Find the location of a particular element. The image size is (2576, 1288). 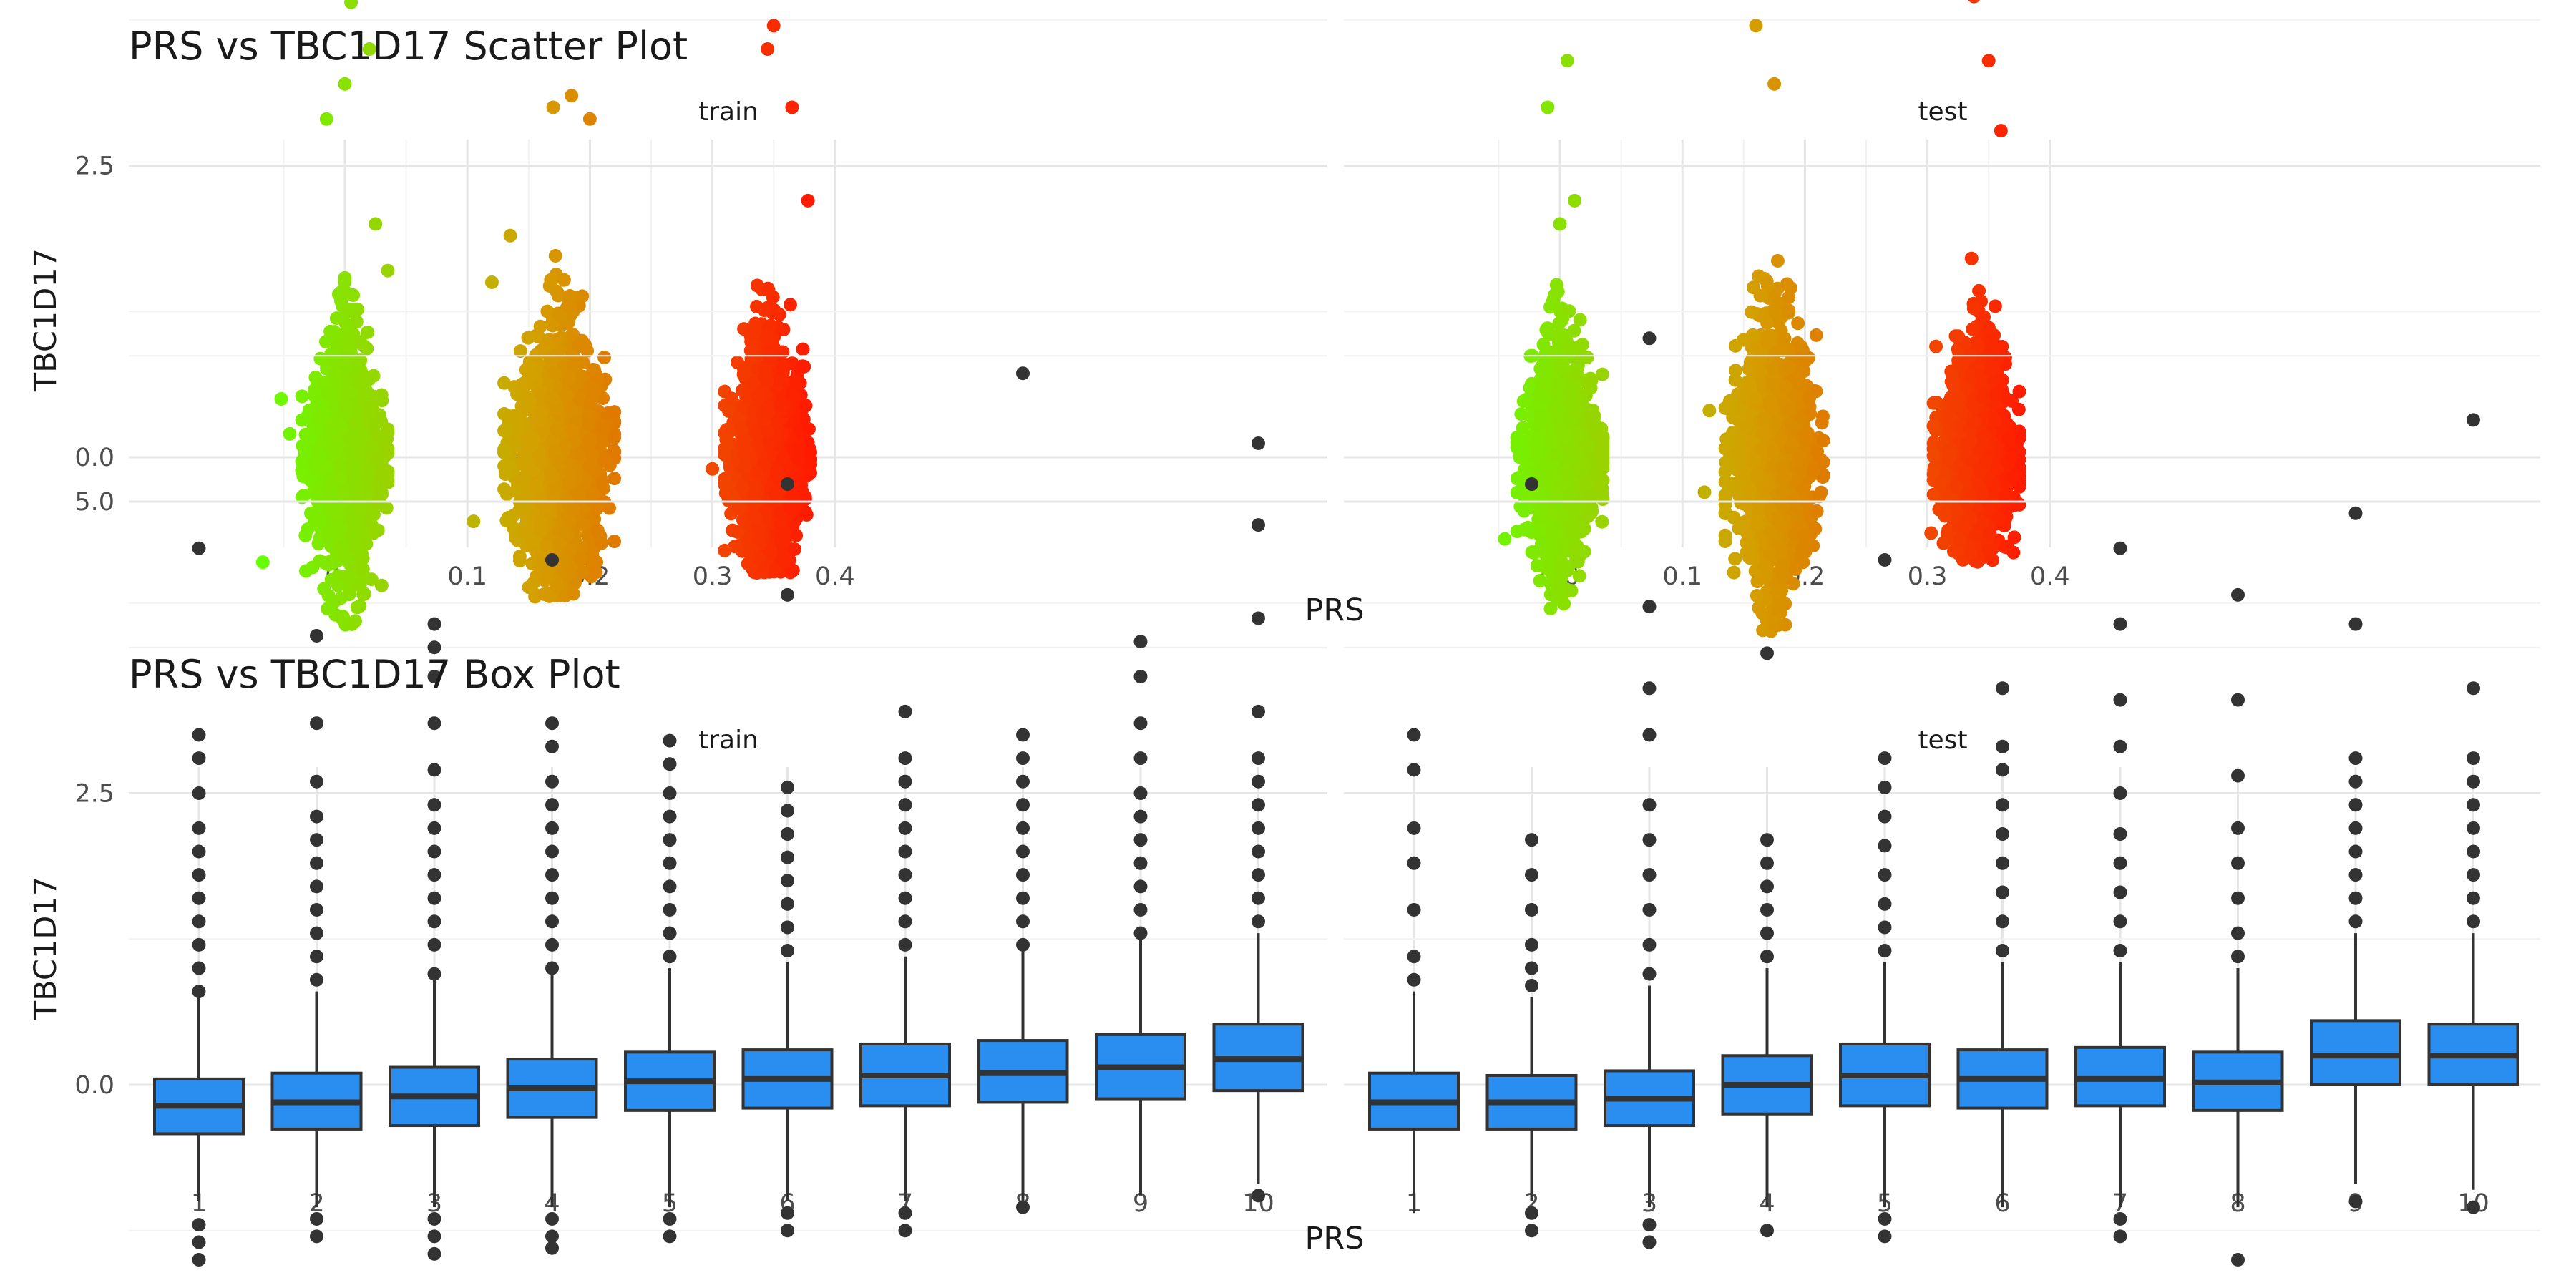

scatter-x-tick-label: 0.1 is located at coordinates (467, 576).